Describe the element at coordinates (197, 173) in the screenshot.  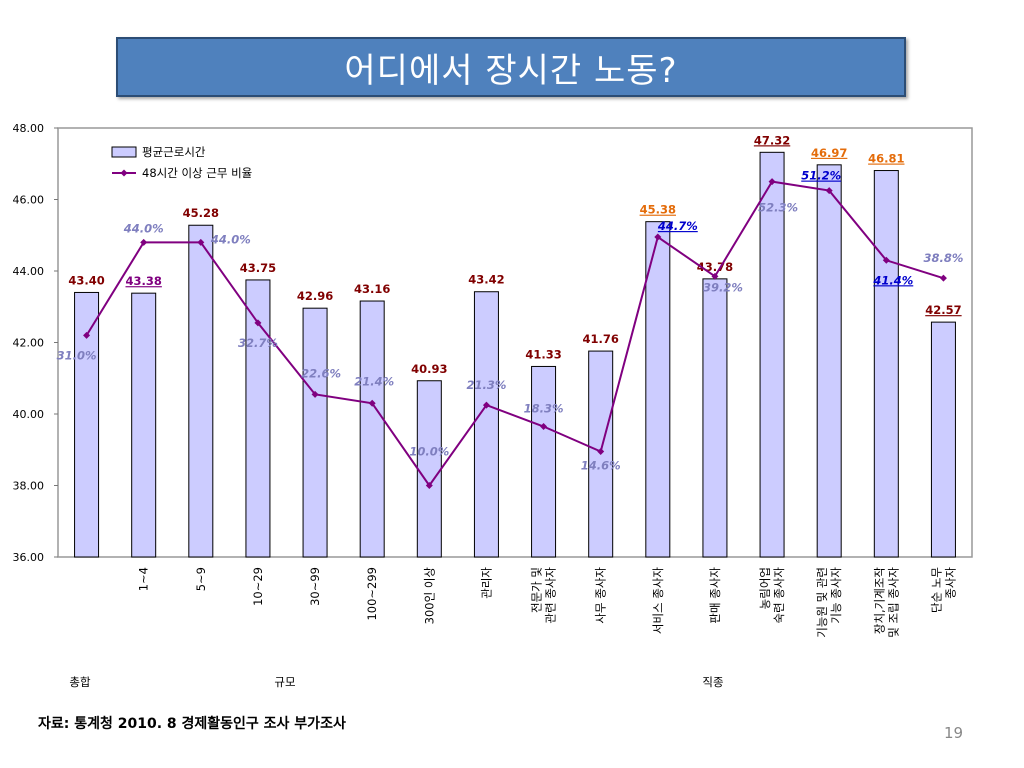
I see `legend-line-label: 48시간 이상 근무 비율` at that location.